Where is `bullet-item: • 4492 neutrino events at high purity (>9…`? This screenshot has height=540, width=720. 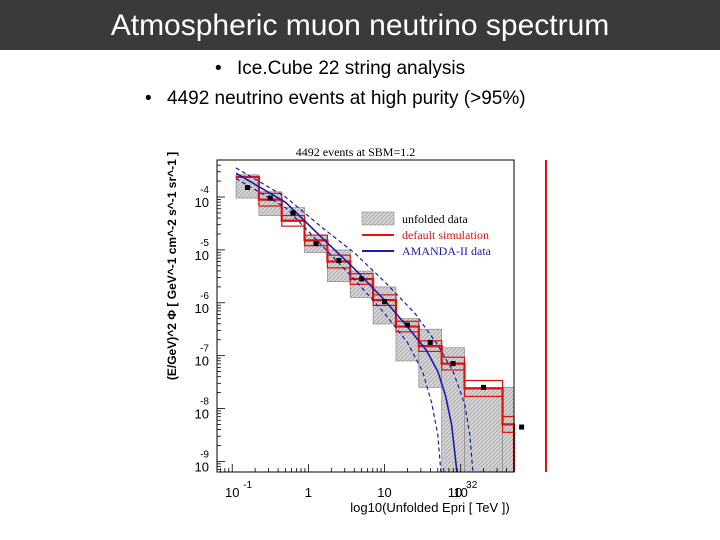
bullet-item: • 4492 neutrino events at high purity (>9… is located at coordinates (335, 99).